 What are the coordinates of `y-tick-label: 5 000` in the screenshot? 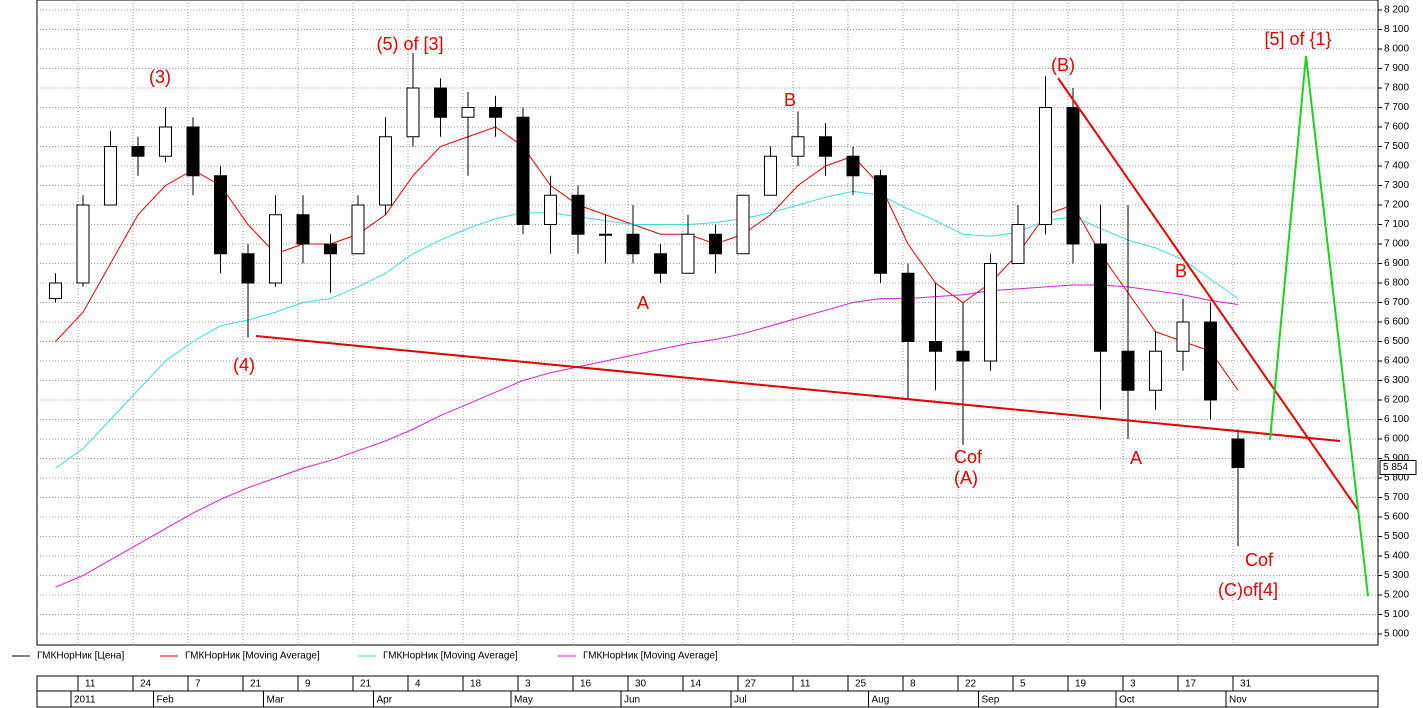 It's located at (1396, 634).